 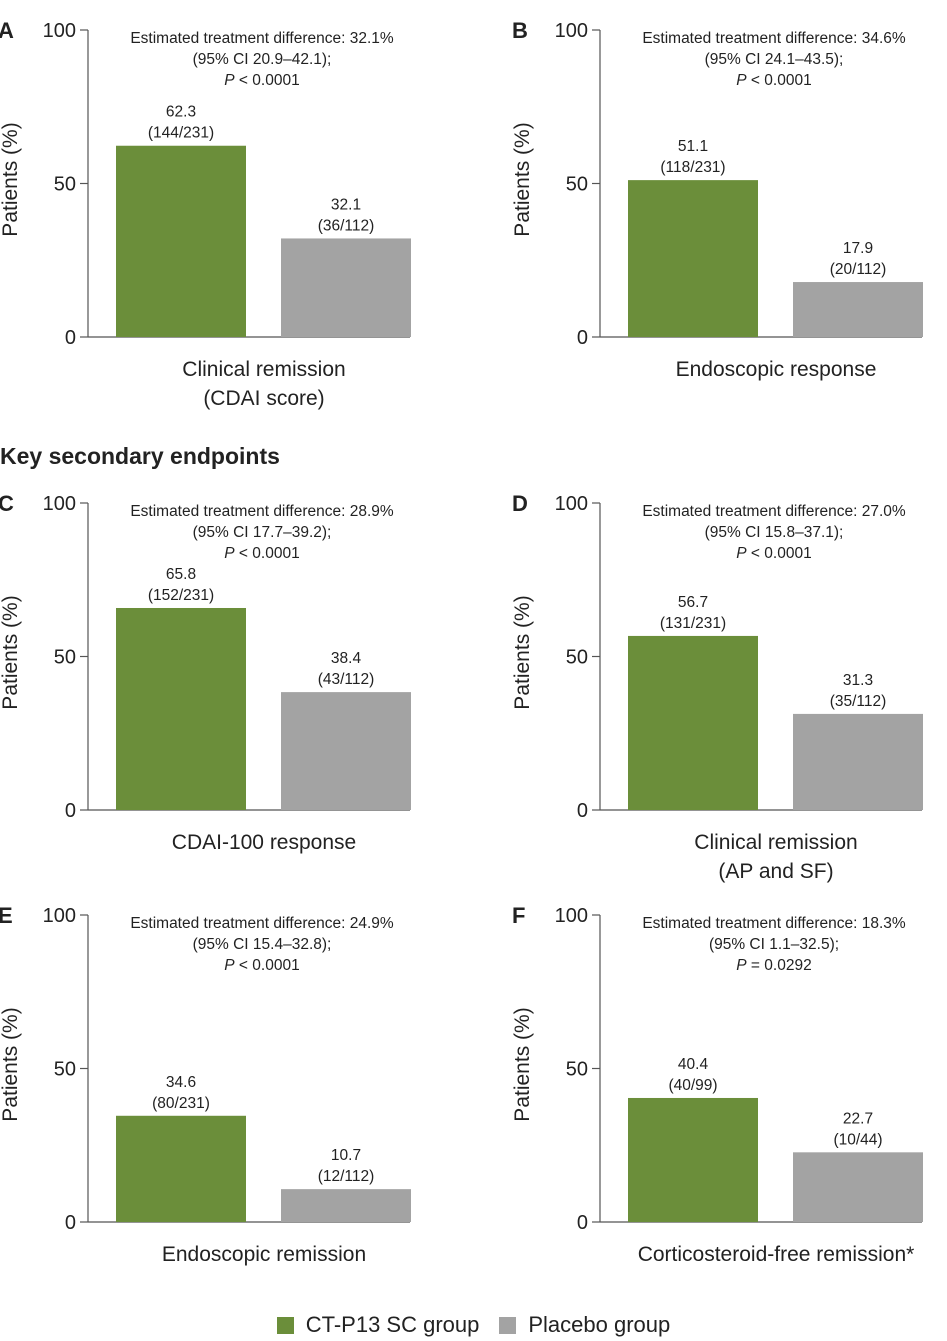 What do you see at coordinates (262, 59) in the screenshot?
I see `annotation-line: (95% CI 20.9–42.1);` at bounding box center [262, 59].